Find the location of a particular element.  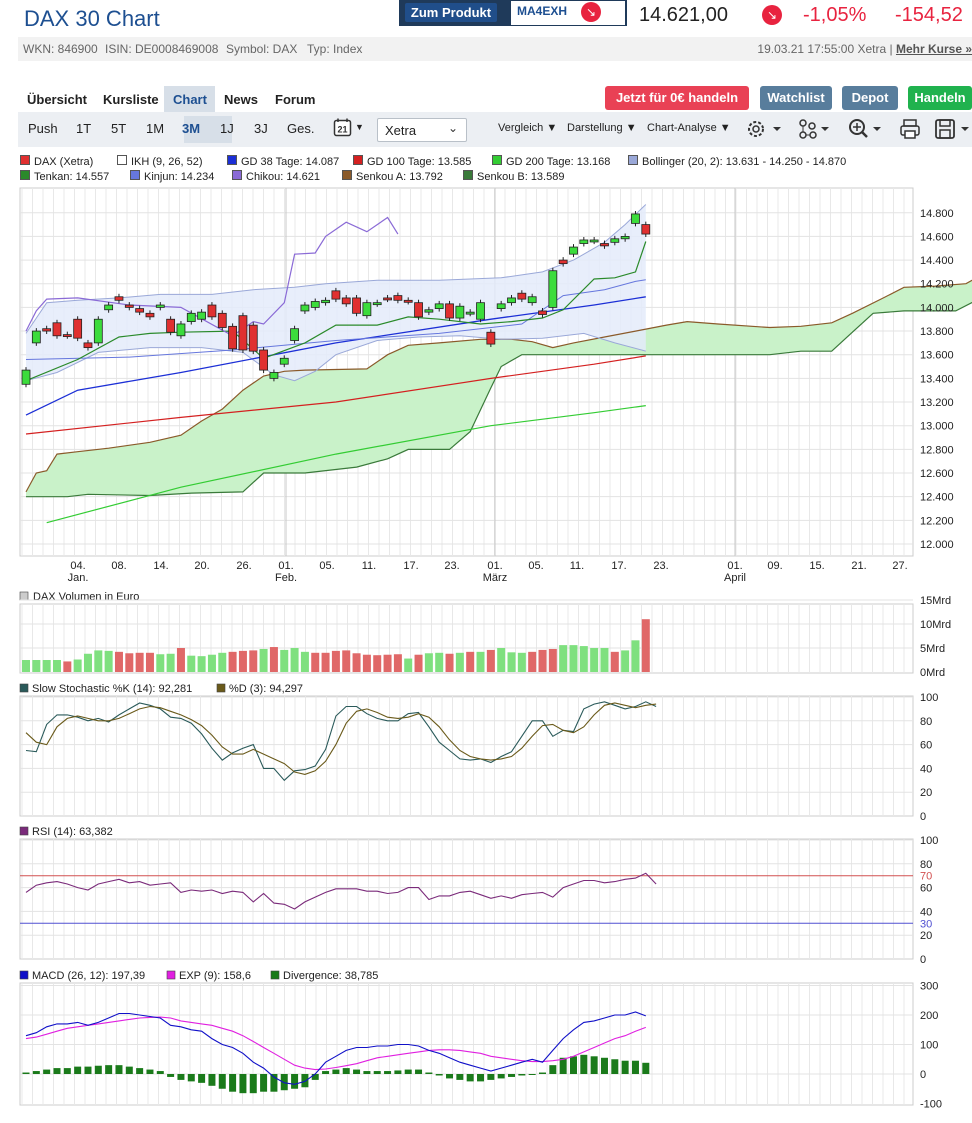

type-label: Typ: Index is located at coordinates (335, 49).